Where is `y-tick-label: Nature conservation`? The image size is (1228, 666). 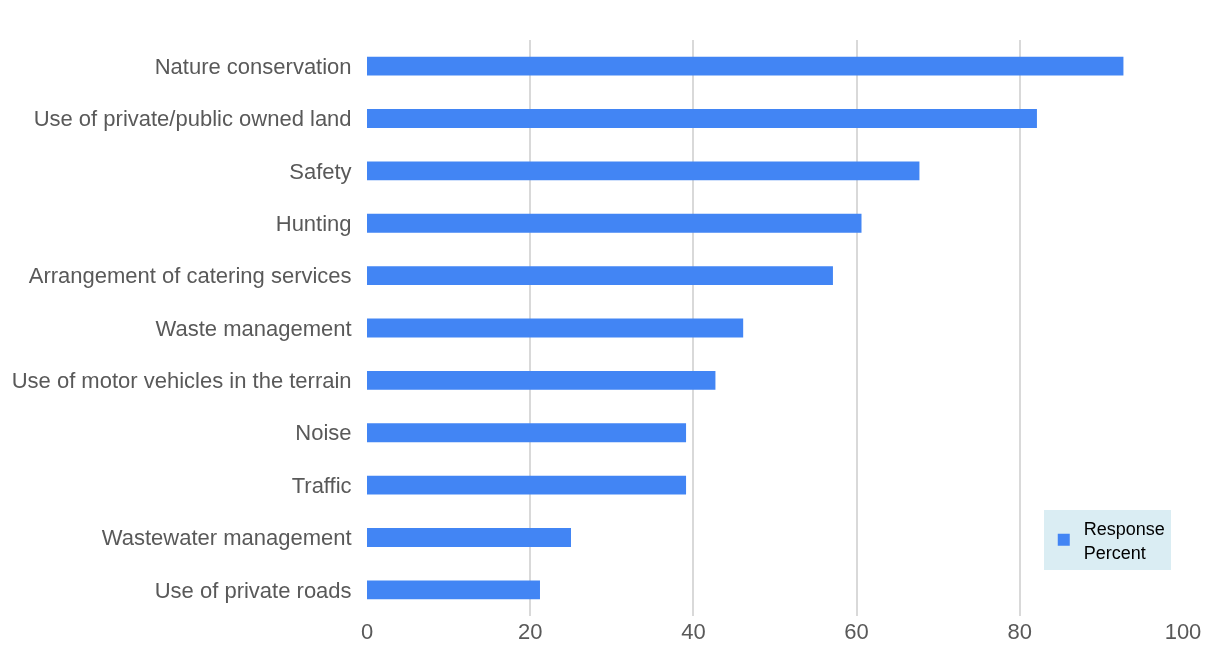 y-tick-label: Nature conservation is located at coordinates (253, 66).